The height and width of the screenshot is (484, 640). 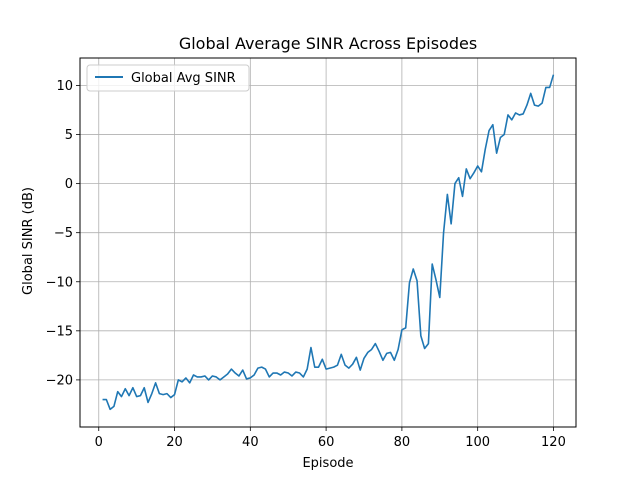 What do you see at coordinates (59, 331) in the screenshot?
I see `y-tick-label: −15` at bounding box center [59, 331].